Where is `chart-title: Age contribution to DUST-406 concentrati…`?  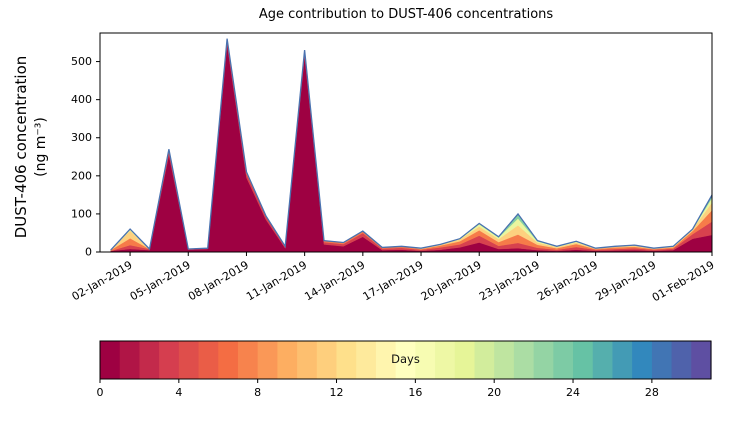 chart-title: Age contribution to DUST-406 concentrati… is located at coordinates (406, 14).